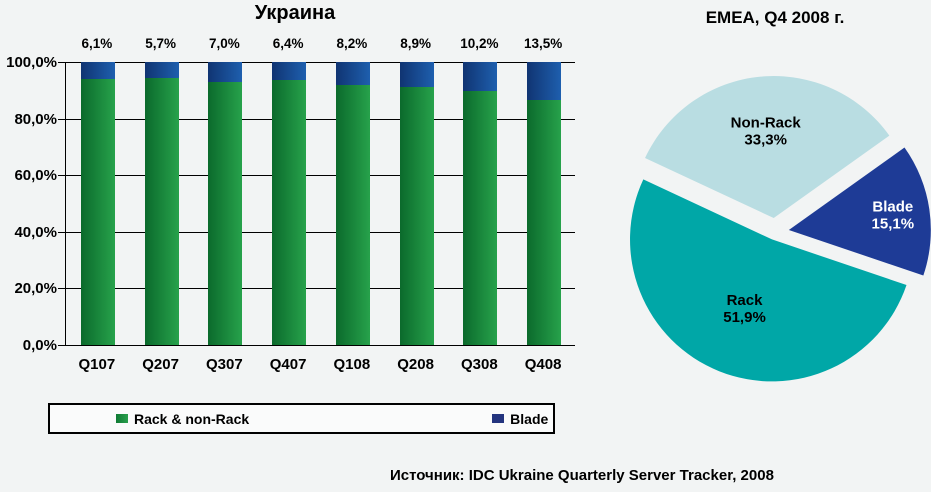 The height and width of the screenshot is (492, 931). I want to click on legend-swatch-green, so click(122, 418).